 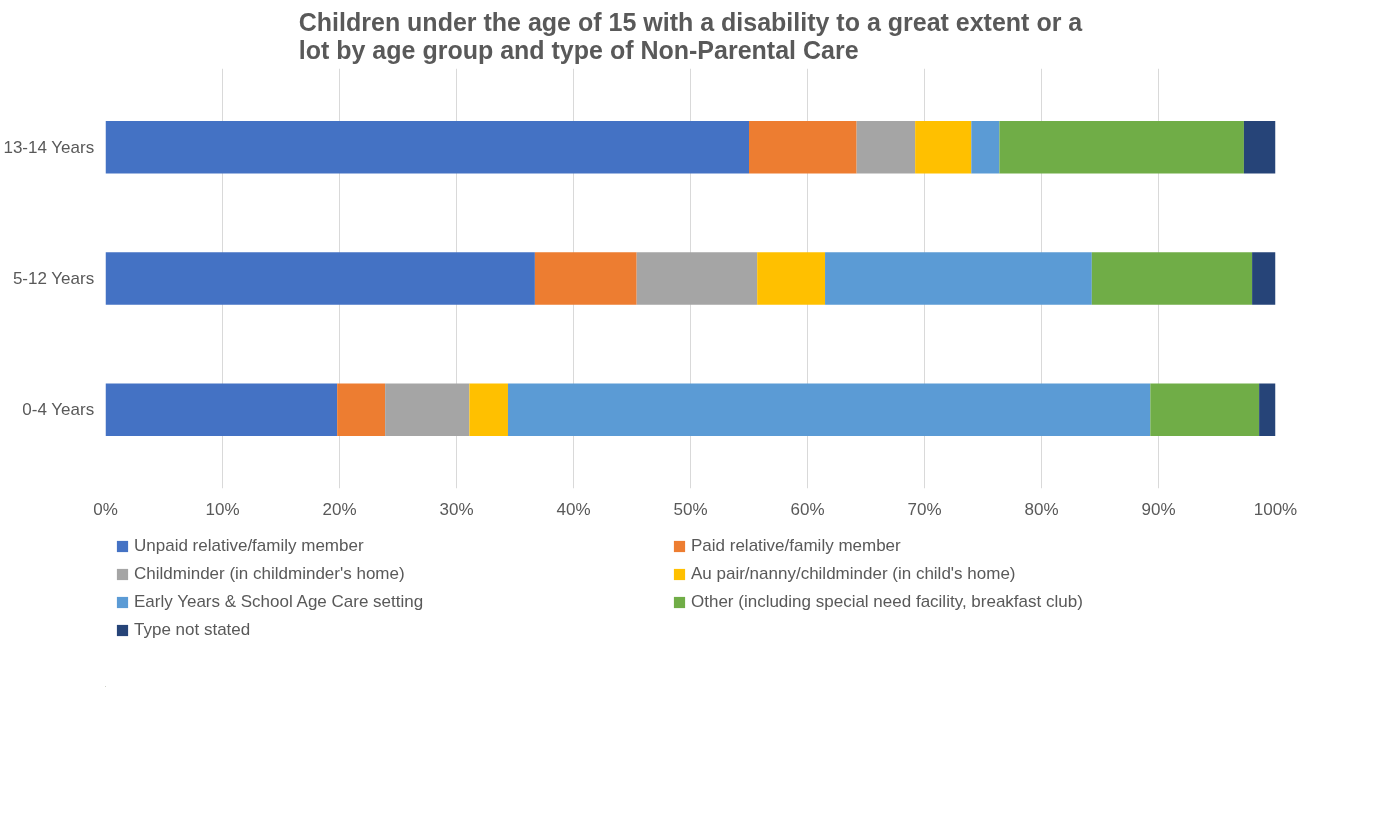 What do you see at coordinates (249, 546) in the screenshot?
I see `legend-label: Unpaid relative/family member` at bounding box center [249, 546].